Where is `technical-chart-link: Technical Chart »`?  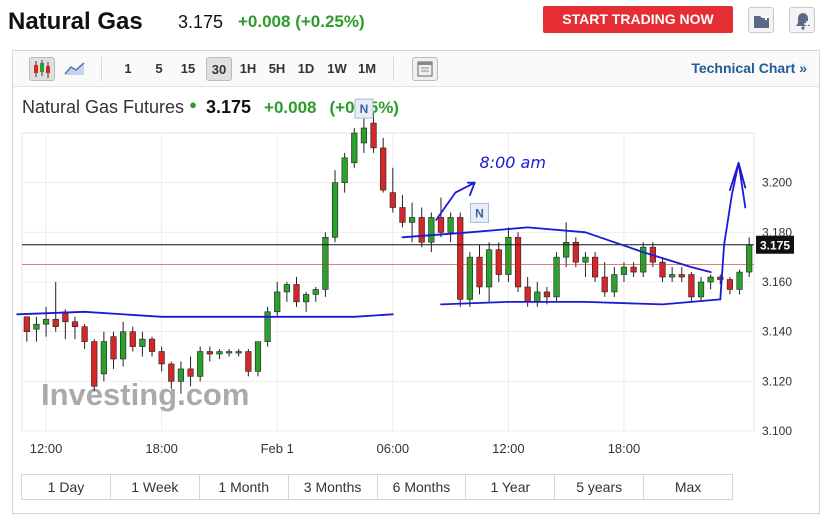 technical-chart-link: Technical Chart » is located at coordinates (749, 68).